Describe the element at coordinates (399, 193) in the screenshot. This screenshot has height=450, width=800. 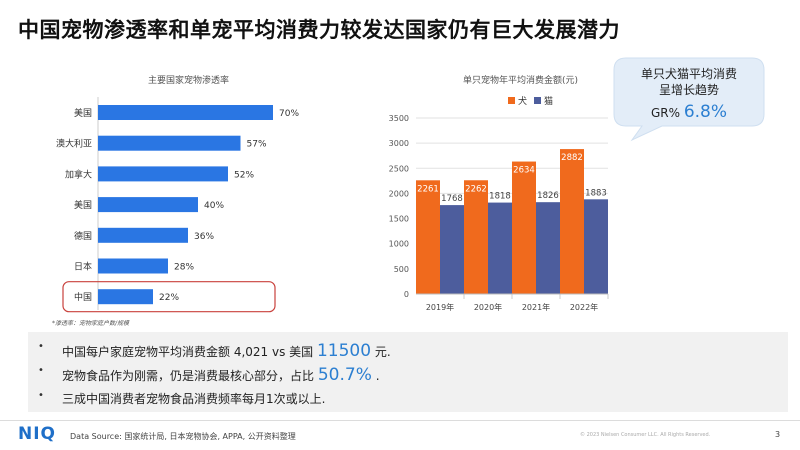
I see `y-tick-label: 2000` at that location.